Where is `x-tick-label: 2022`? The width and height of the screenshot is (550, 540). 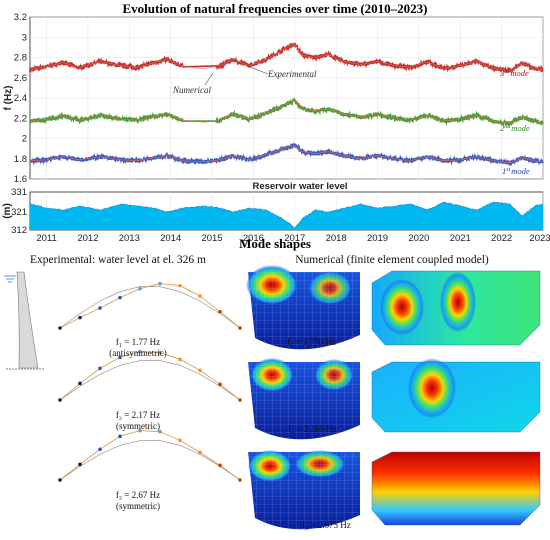 x-tick-label: 2022 is located at coordinates (501, 238).